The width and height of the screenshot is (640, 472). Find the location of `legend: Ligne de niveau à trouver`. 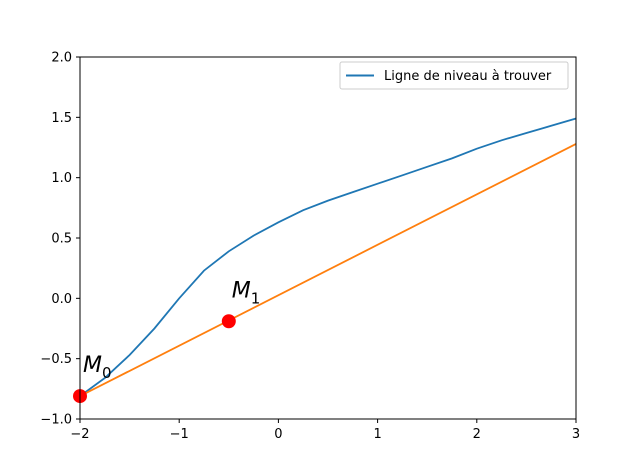

legend: Ligne de niveau à trouver is located at coordinates (454, 75).